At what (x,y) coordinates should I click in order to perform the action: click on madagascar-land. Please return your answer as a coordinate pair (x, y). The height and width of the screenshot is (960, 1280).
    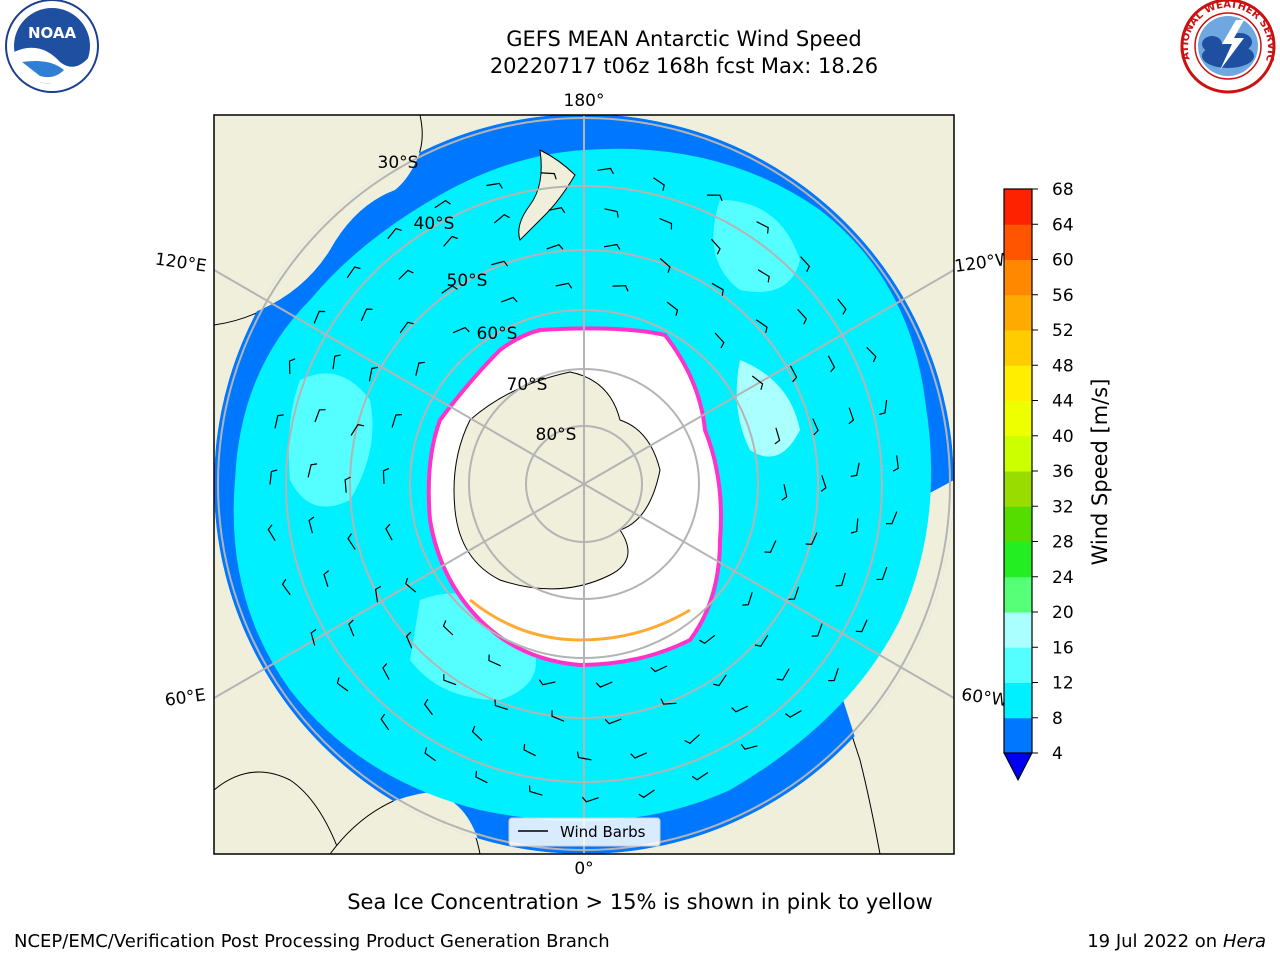
    Looking at the image, I should click on (277, 812).